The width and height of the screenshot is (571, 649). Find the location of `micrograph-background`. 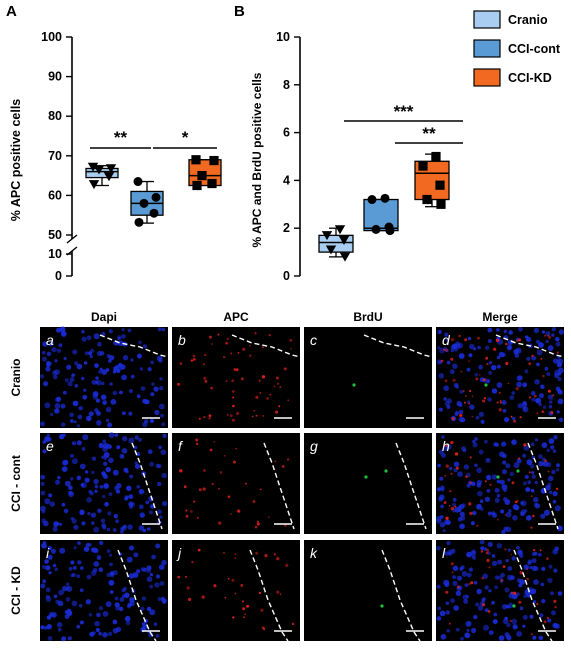

micrograph-background is located at coordinates (500, 590).